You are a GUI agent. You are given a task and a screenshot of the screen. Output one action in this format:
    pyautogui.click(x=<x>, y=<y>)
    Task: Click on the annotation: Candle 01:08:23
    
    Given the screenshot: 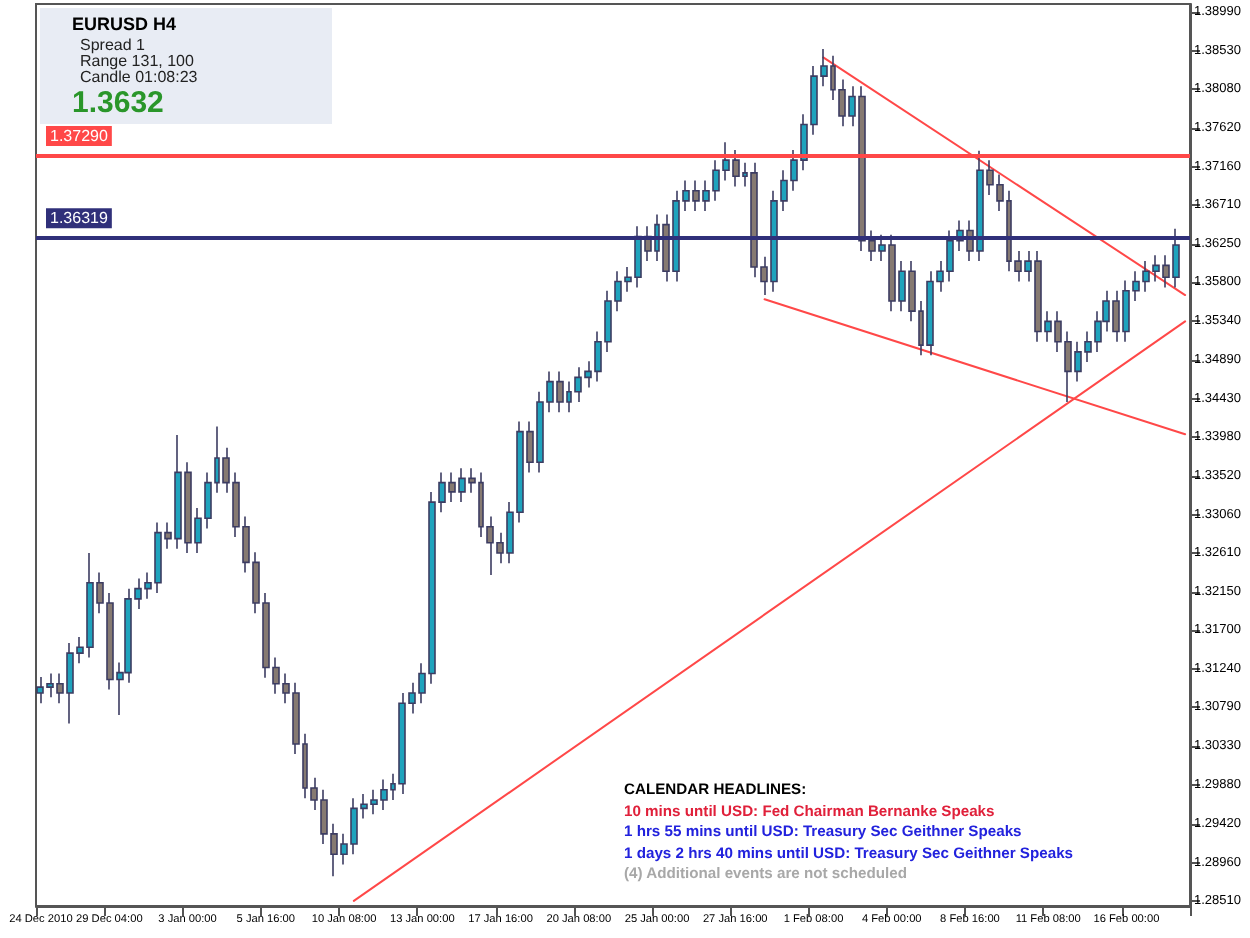 What is the action you would take?
    pyautogui.click(x=139, y=77)
    